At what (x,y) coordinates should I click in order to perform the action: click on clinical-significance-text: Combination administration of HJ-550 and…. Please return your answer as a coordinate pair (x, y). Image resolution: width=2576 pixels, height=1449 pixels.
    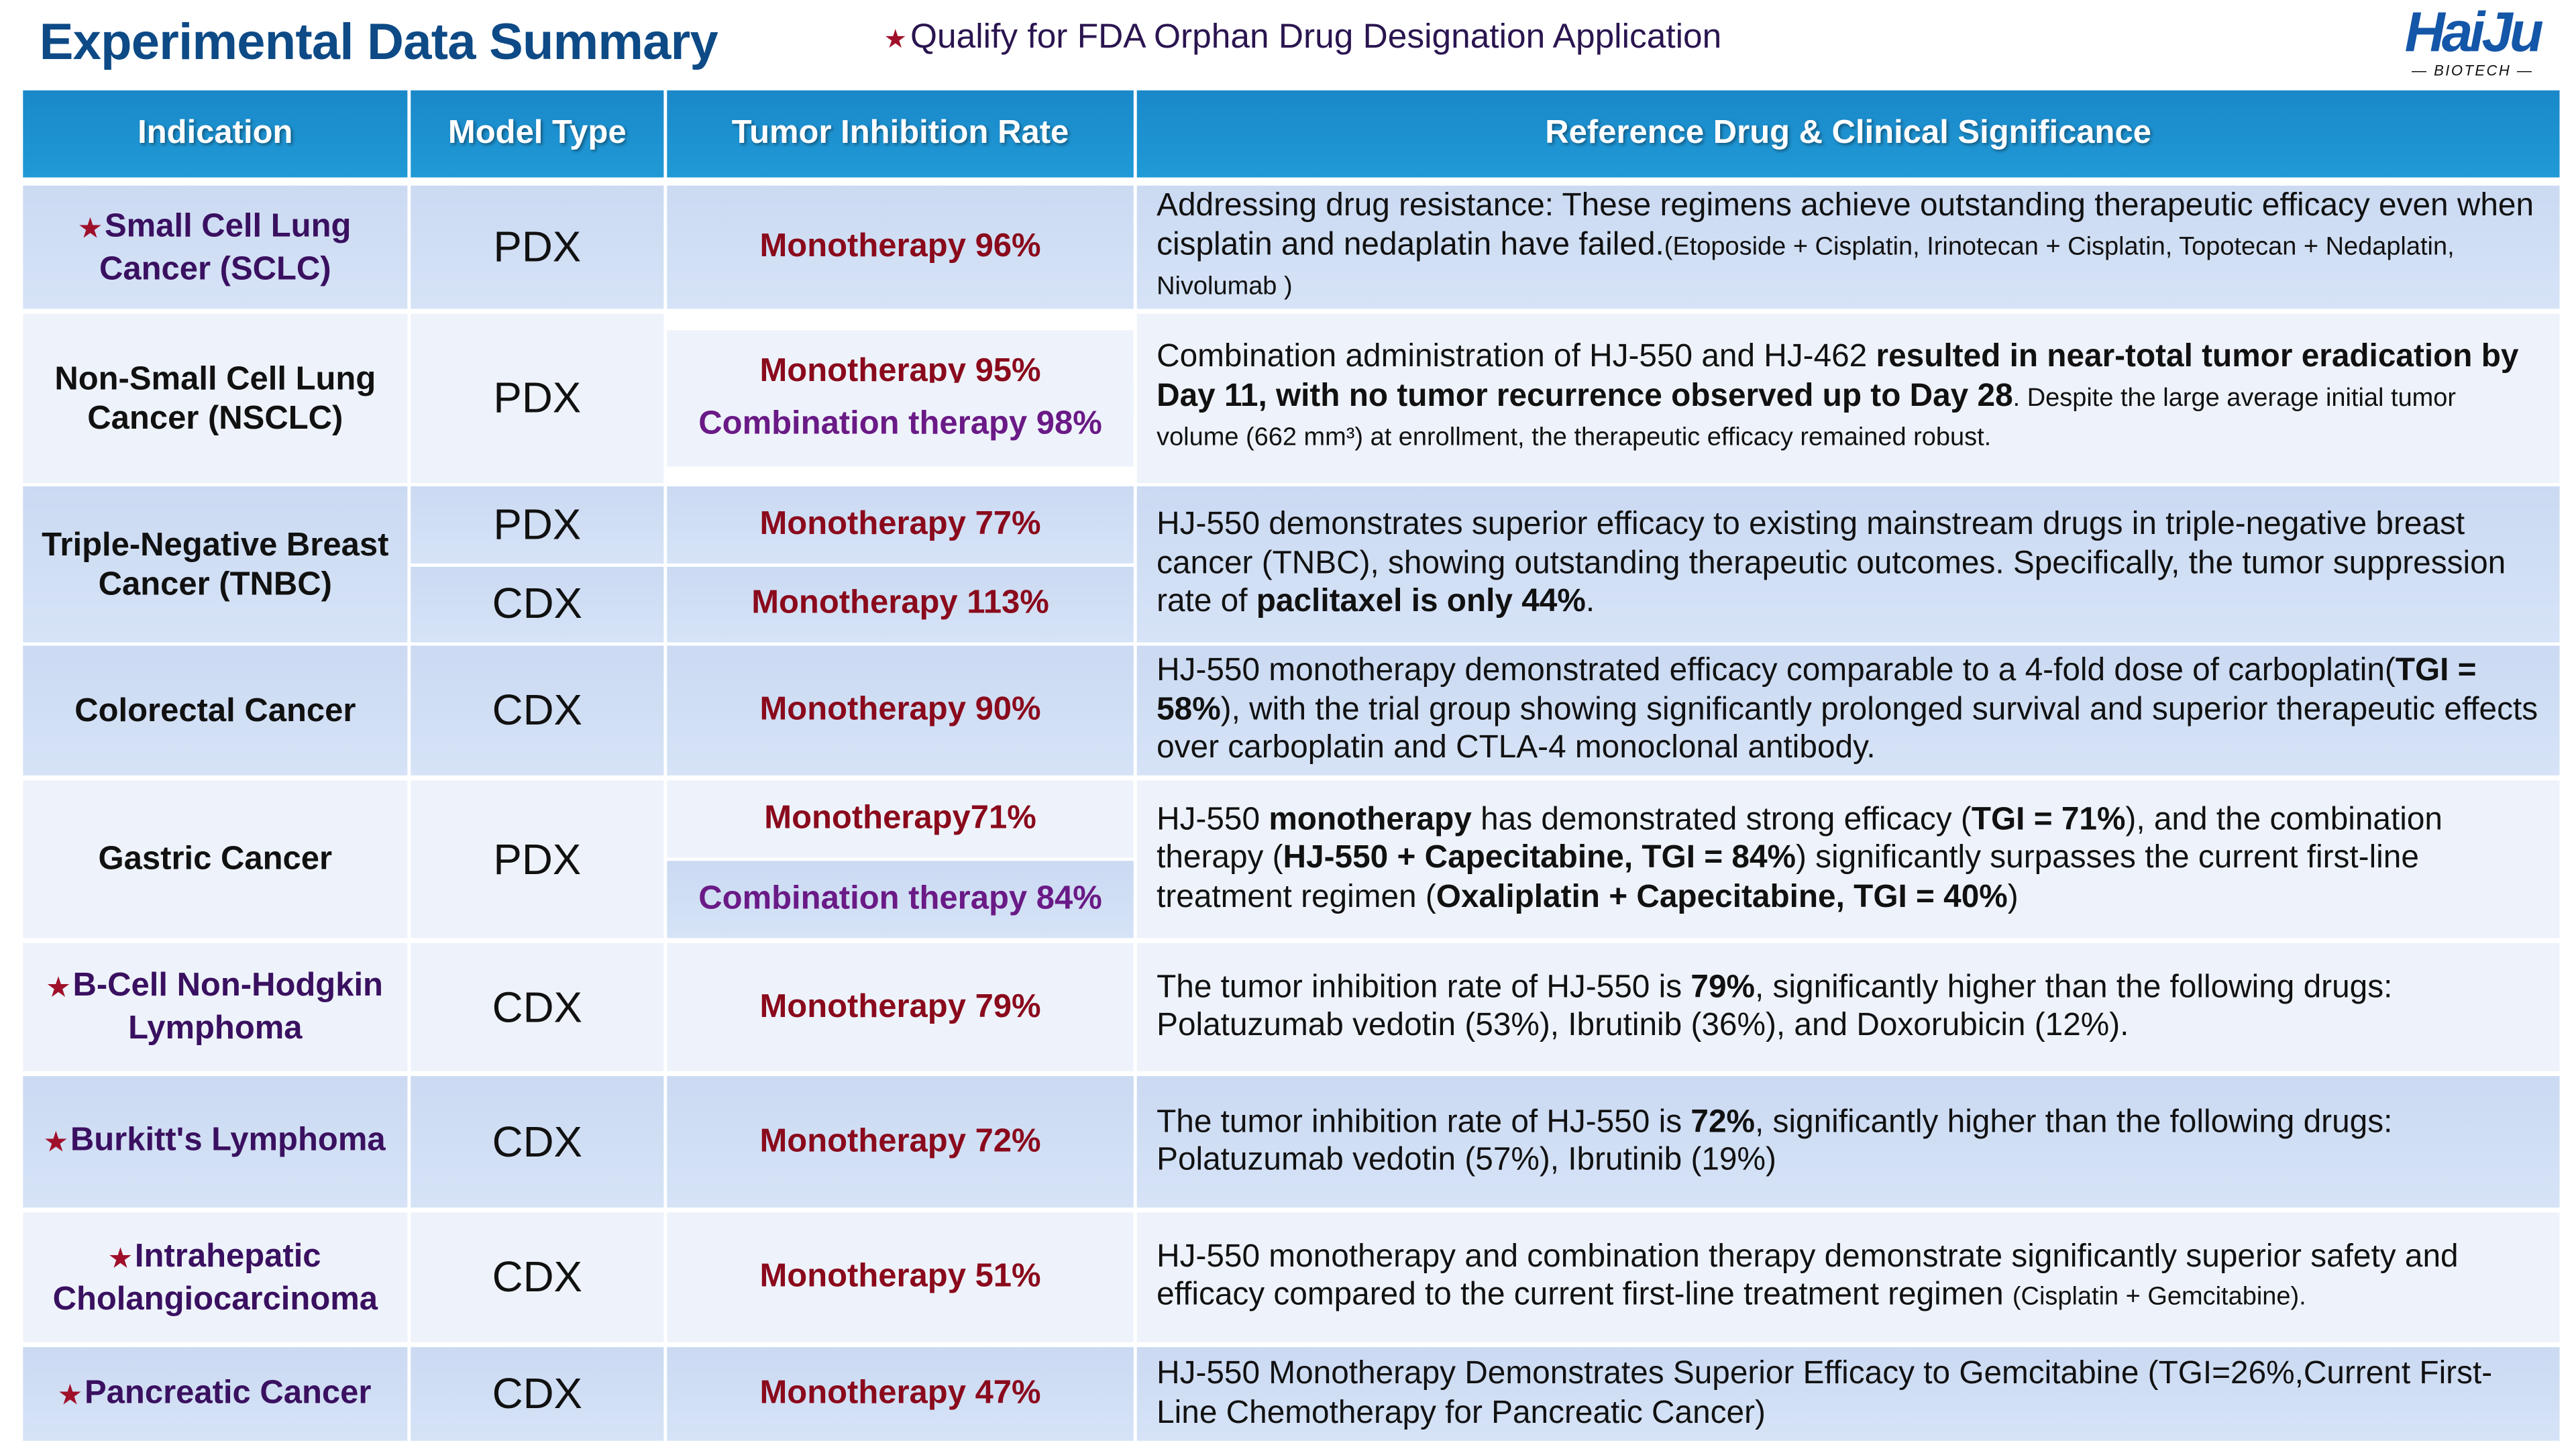
    Looking at the image, I should click on (1848, 398).